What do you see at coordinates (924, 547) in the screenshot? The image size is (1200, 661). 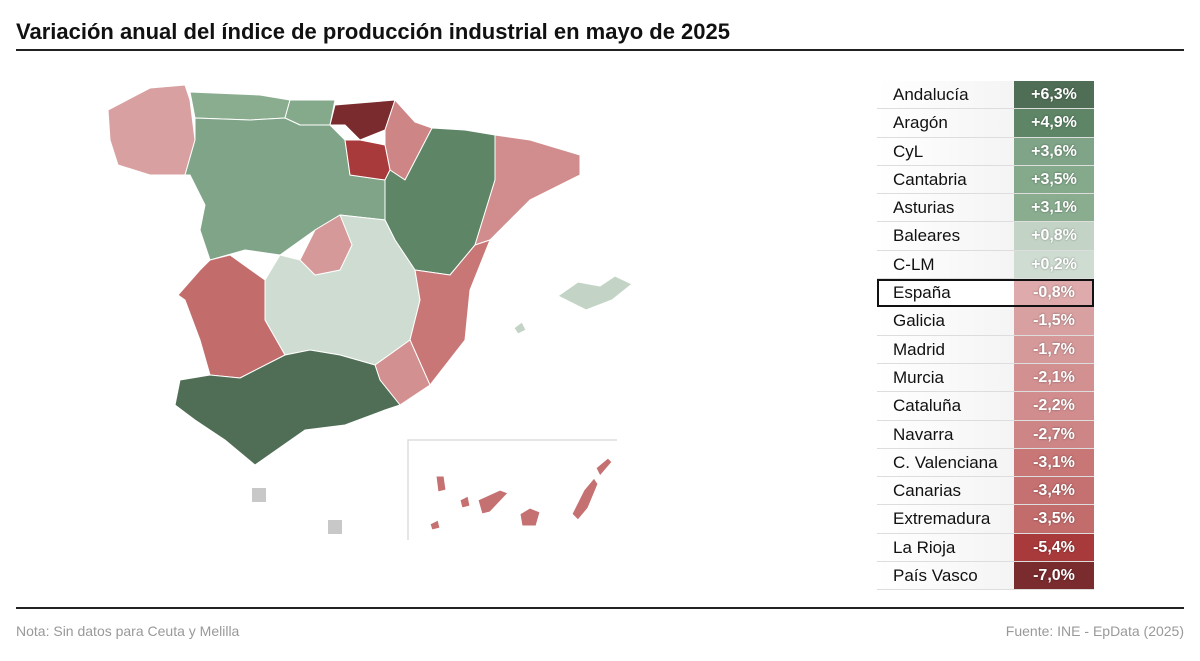 I see `region-name: La Rioja` at bounding box center [924, 547].